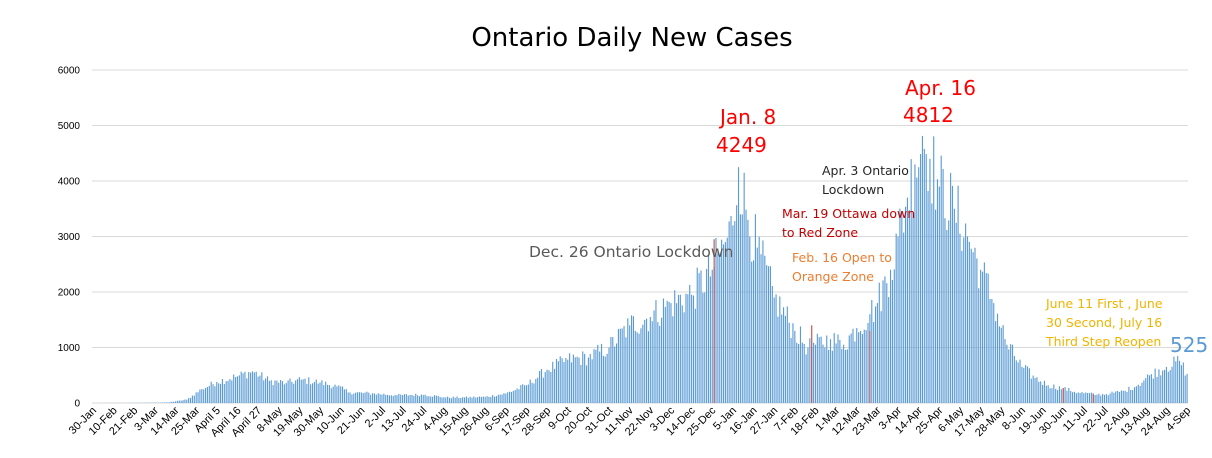 The height and width of the screenshot is (458, 1212). Describe the element at coordinates (1103, 341) in the screenshot. I see `note-reopen-line3: Third Step Reopen` at that location.